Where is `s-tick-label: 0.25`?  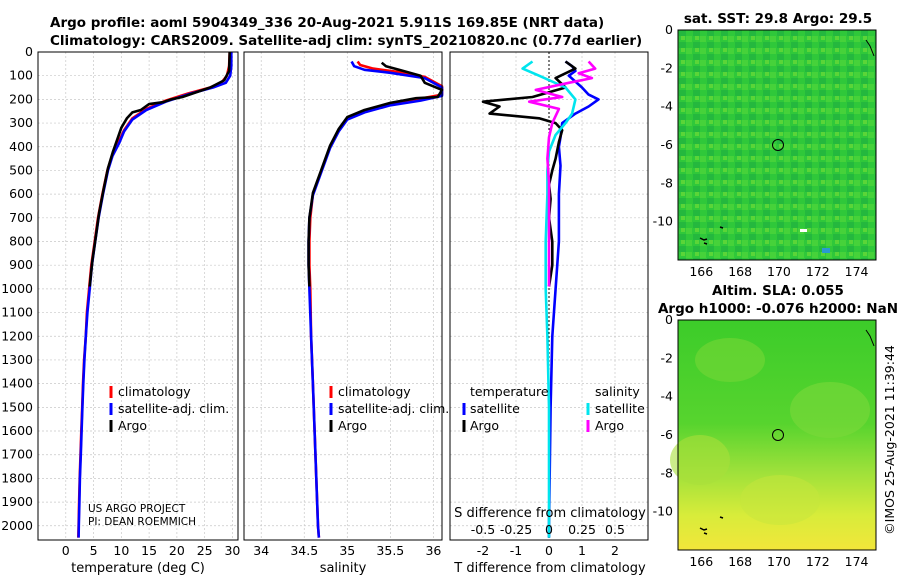
s-tick-label: 0.25 is located at coordinates (582, 529).